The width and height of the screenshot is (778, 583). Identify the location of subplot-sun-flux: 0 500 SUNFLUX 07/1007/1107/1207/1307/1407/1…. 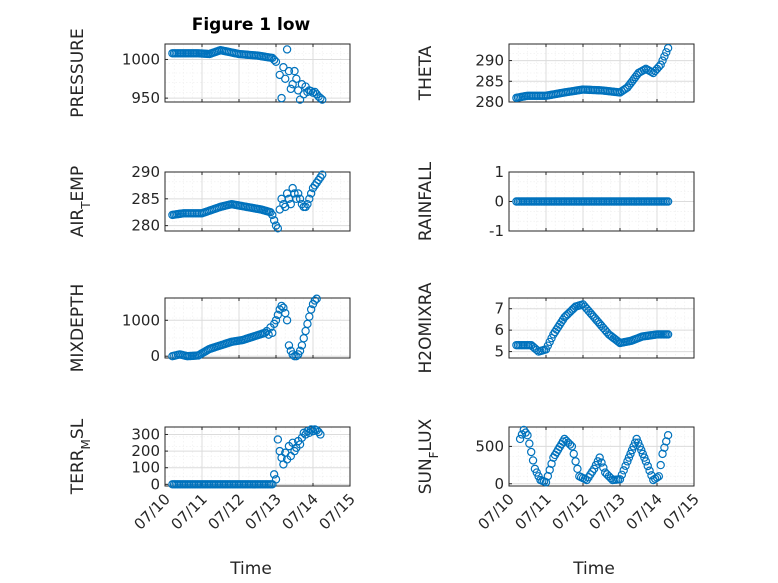
(559, 475).